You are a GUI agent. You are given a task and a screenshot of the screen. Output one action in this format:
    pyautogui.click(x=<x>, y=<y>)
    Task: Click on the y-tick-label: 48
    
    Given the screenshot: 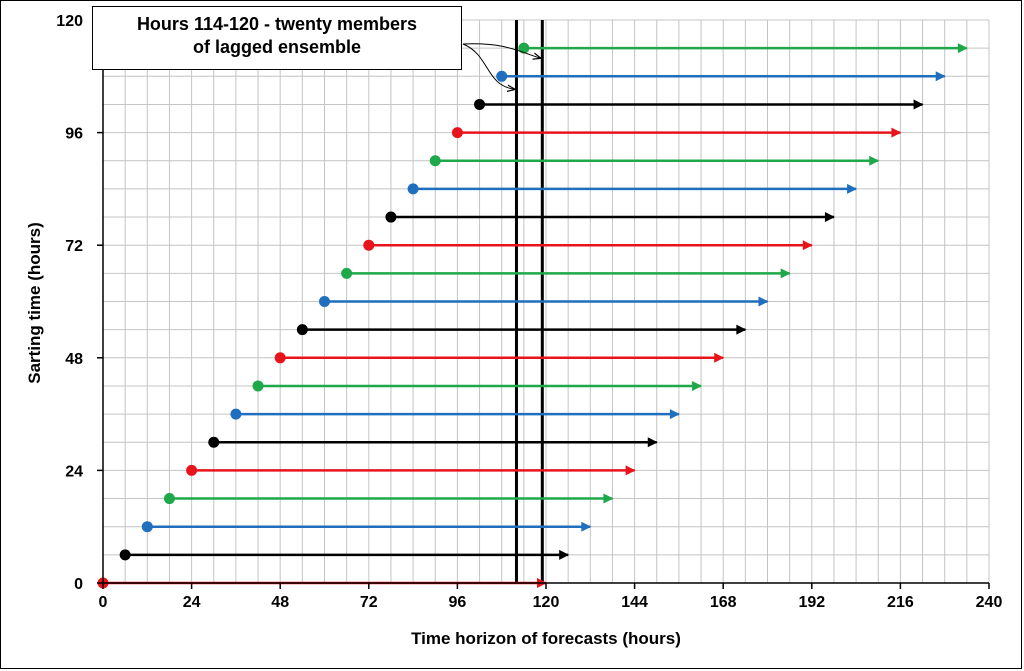 What is the action you would take?
    pyautogui.click(x=74, y=359)
    